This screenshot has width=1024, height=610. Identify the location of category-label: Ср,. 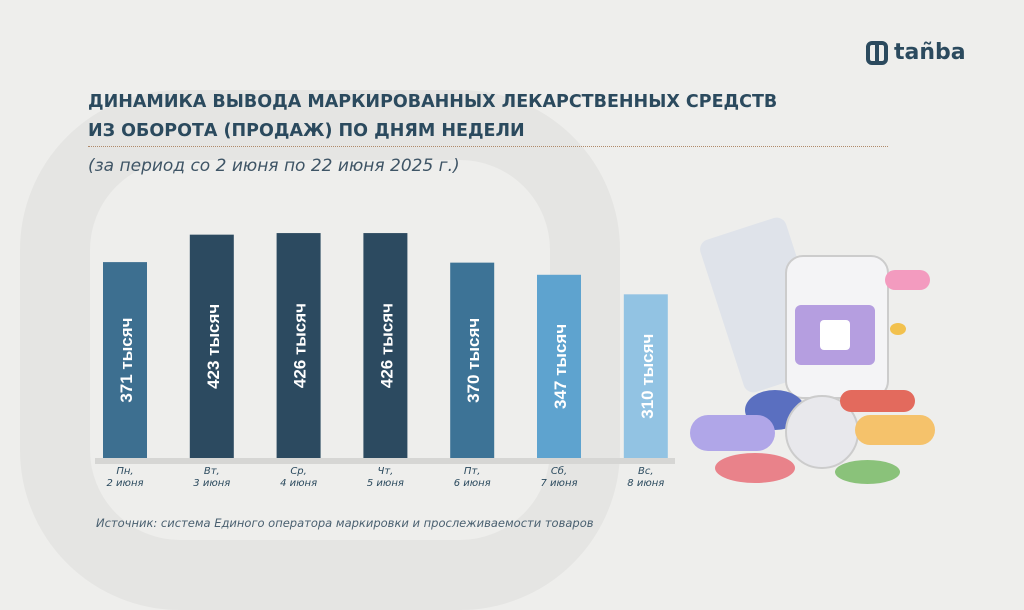
(298, 471).